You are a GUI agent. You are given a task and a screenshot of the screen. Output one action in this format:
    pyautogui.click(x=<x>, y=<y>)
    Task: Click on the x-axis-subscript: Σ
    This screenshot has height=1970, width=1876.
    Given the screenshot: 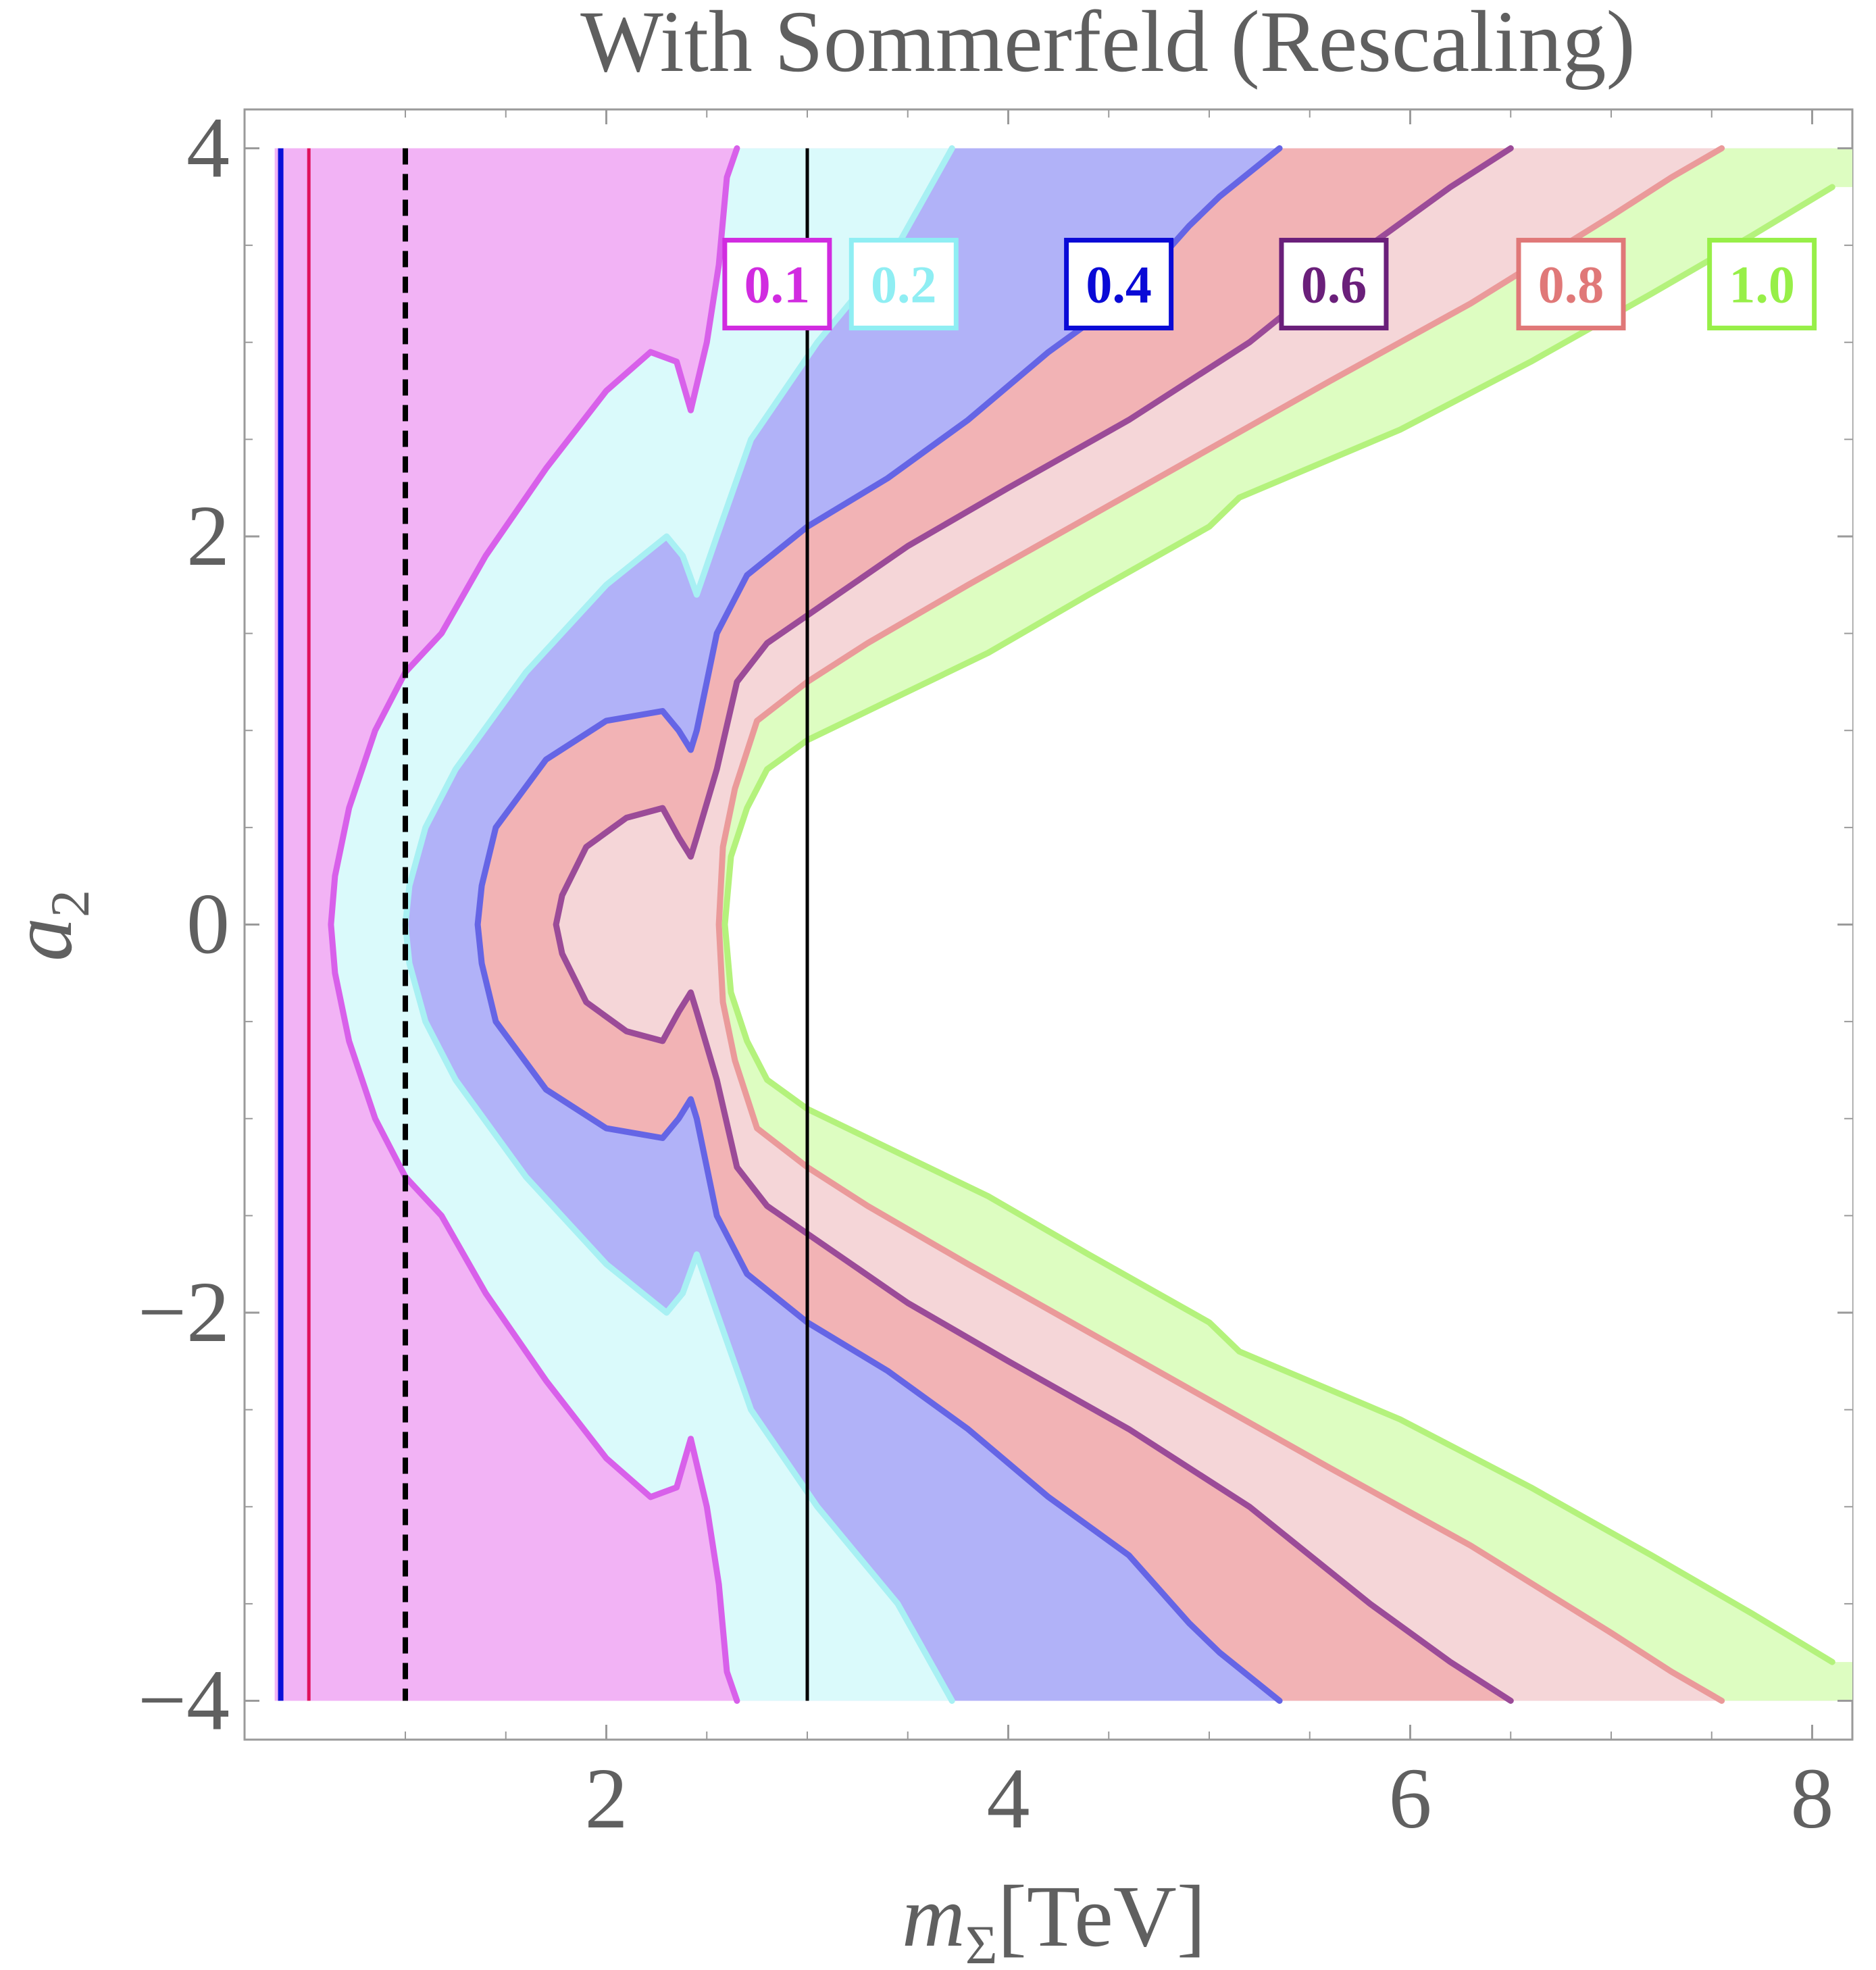 What is the action you would take?
    pyautogui.click(x=982, y=1942)
    